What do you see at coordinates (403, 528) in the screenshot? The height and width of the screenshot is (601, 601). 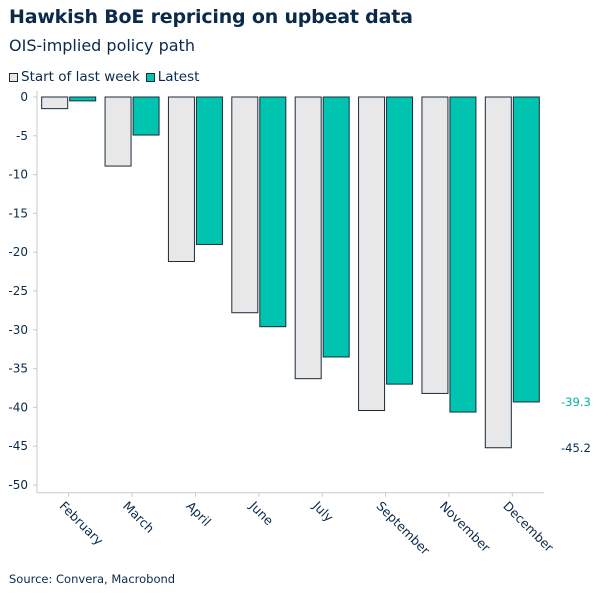 I see `x-category-label: September` at bounding box center [403, 528].